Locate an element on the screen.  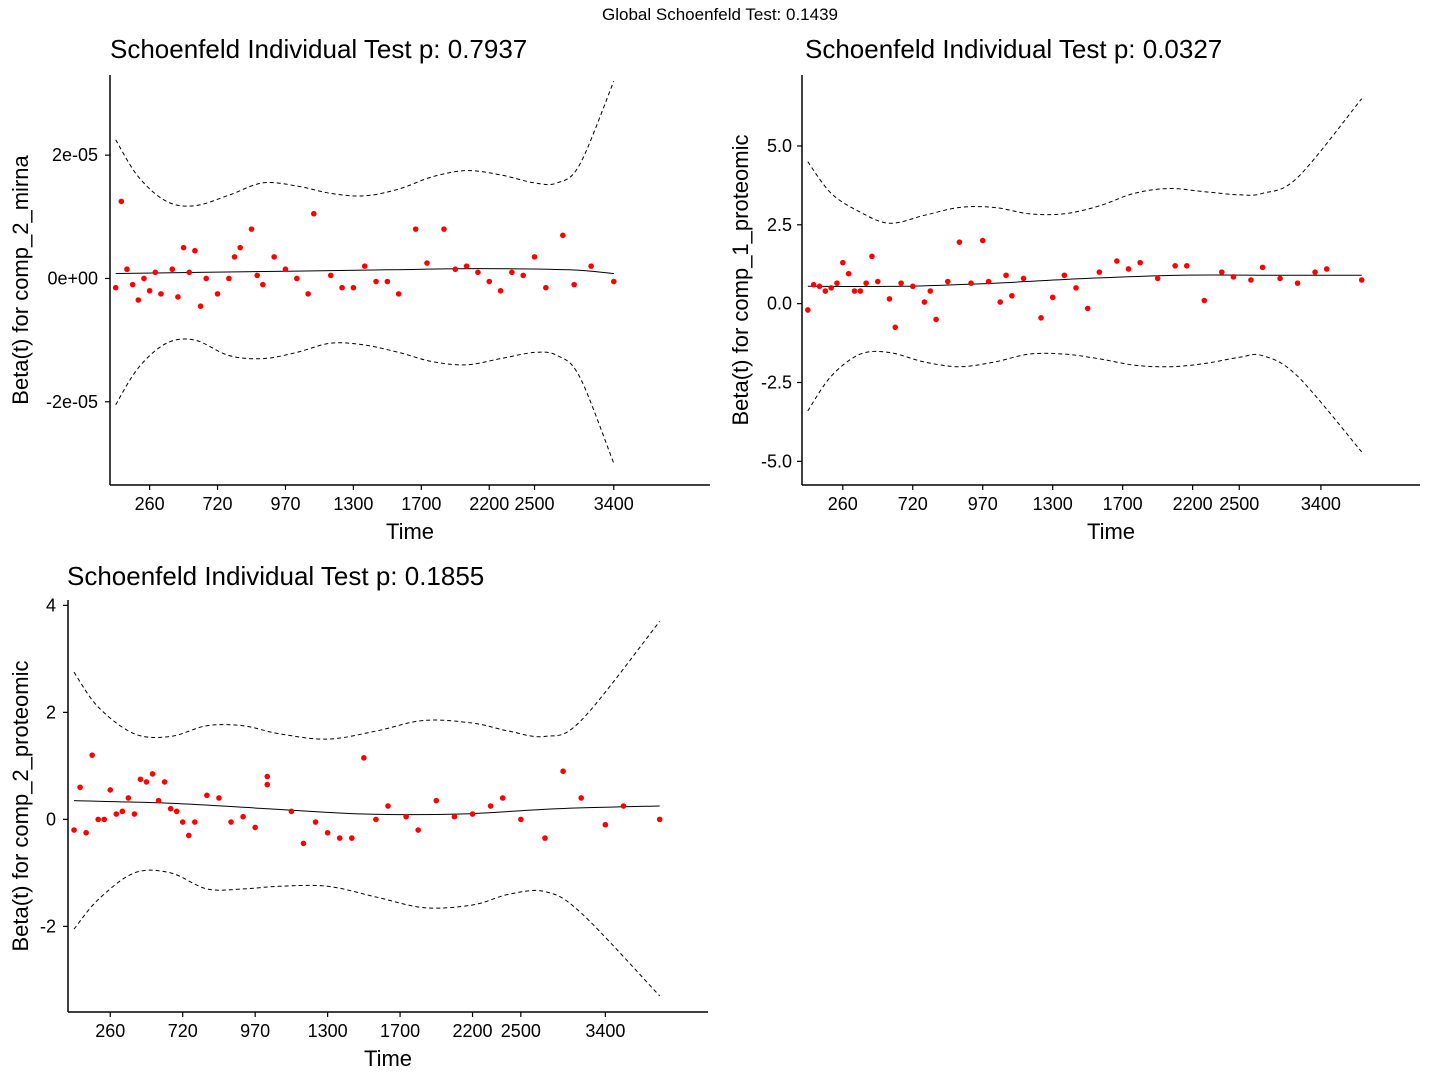
smooth-fit-line is located at coordinates (366, 808).